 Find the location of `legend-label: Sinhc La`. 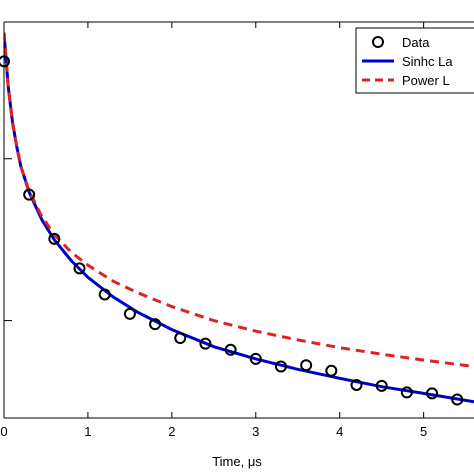

legend-label: Sinhc La is located at coordinates (427, 61).